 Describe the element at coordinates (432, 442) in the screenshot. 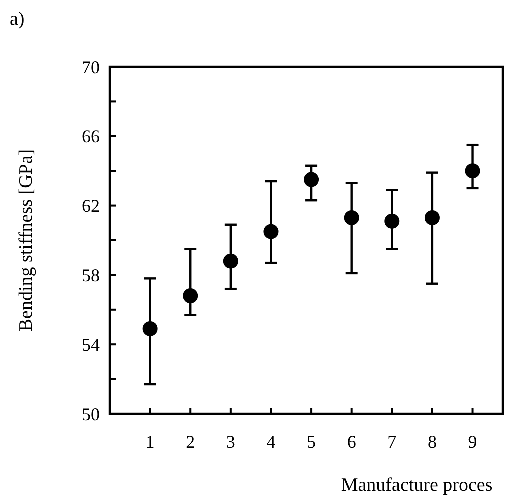

I see `x-tick-label: 8` at that location.